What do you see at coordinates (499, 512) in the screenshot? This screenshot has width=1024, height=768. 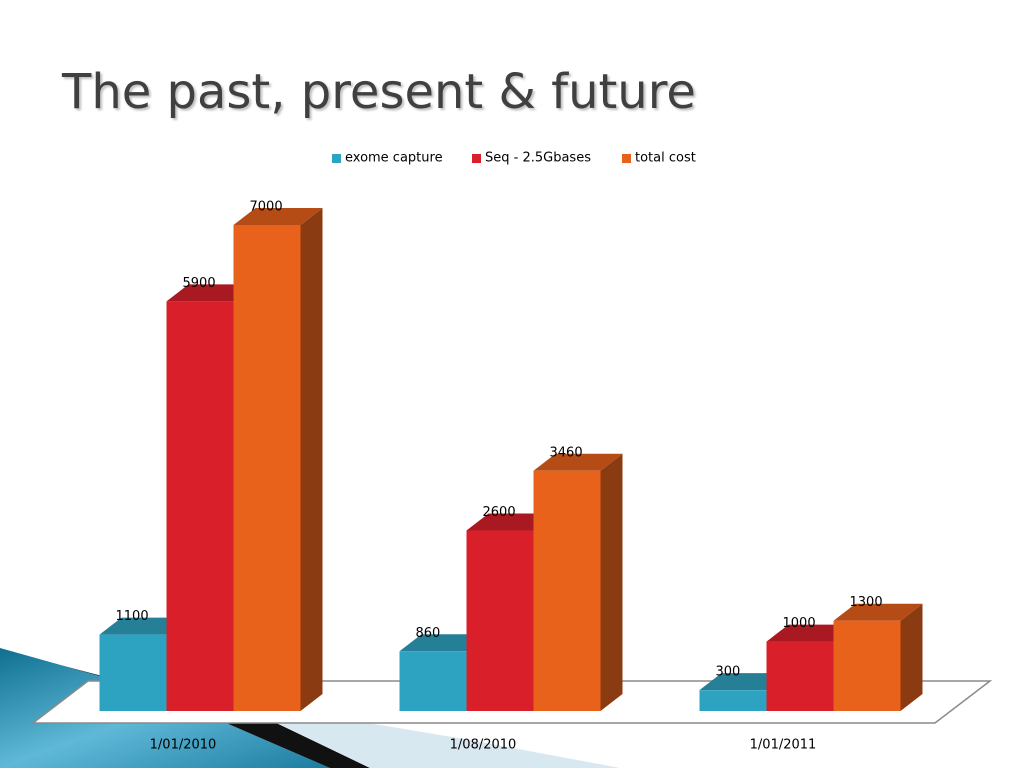 I see `data-label: 2600` at bounding box center [499, 512].